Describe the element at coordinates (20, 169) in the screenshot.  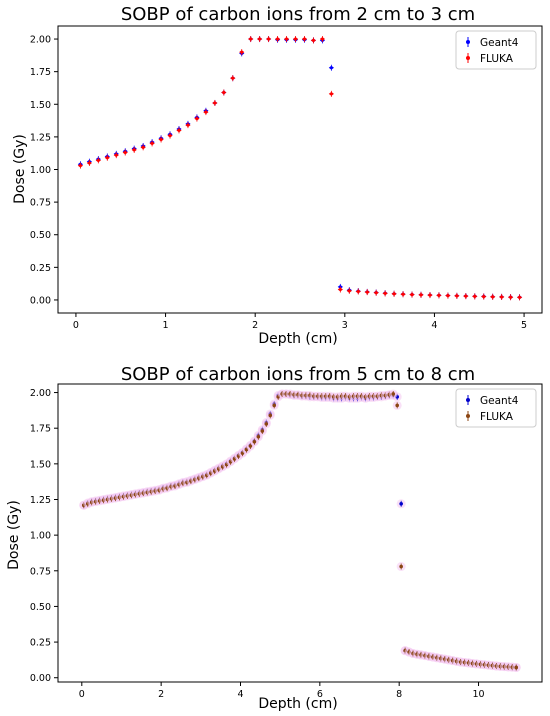
I see `y-axis-label: Dose (Gy)` at that location.